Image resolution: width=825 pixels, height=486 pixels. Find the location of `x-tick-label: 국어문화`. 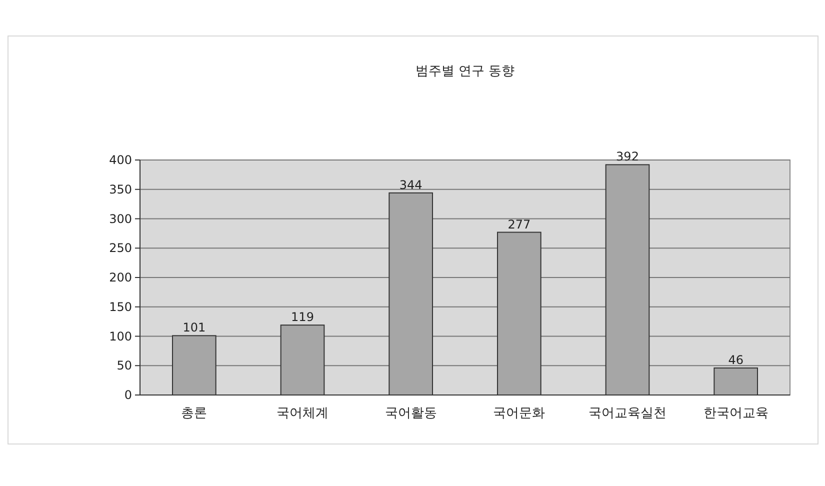

x-tick-label: 국어문화 is located at coordinates (519, 413).